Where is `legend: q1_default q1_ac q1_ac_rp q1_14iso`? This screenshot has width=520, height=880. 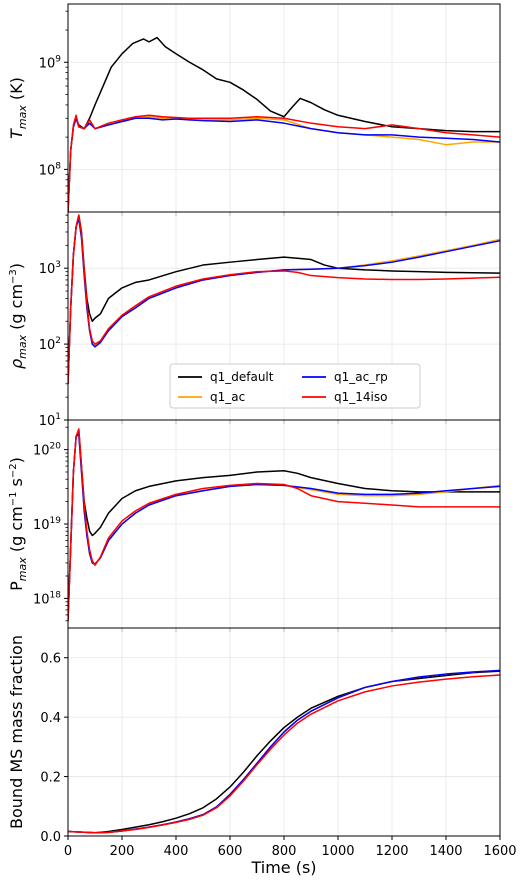 legend: q1_default q1_ac q1_ac_rp q1_14iso is located at coordinates (295, 386).